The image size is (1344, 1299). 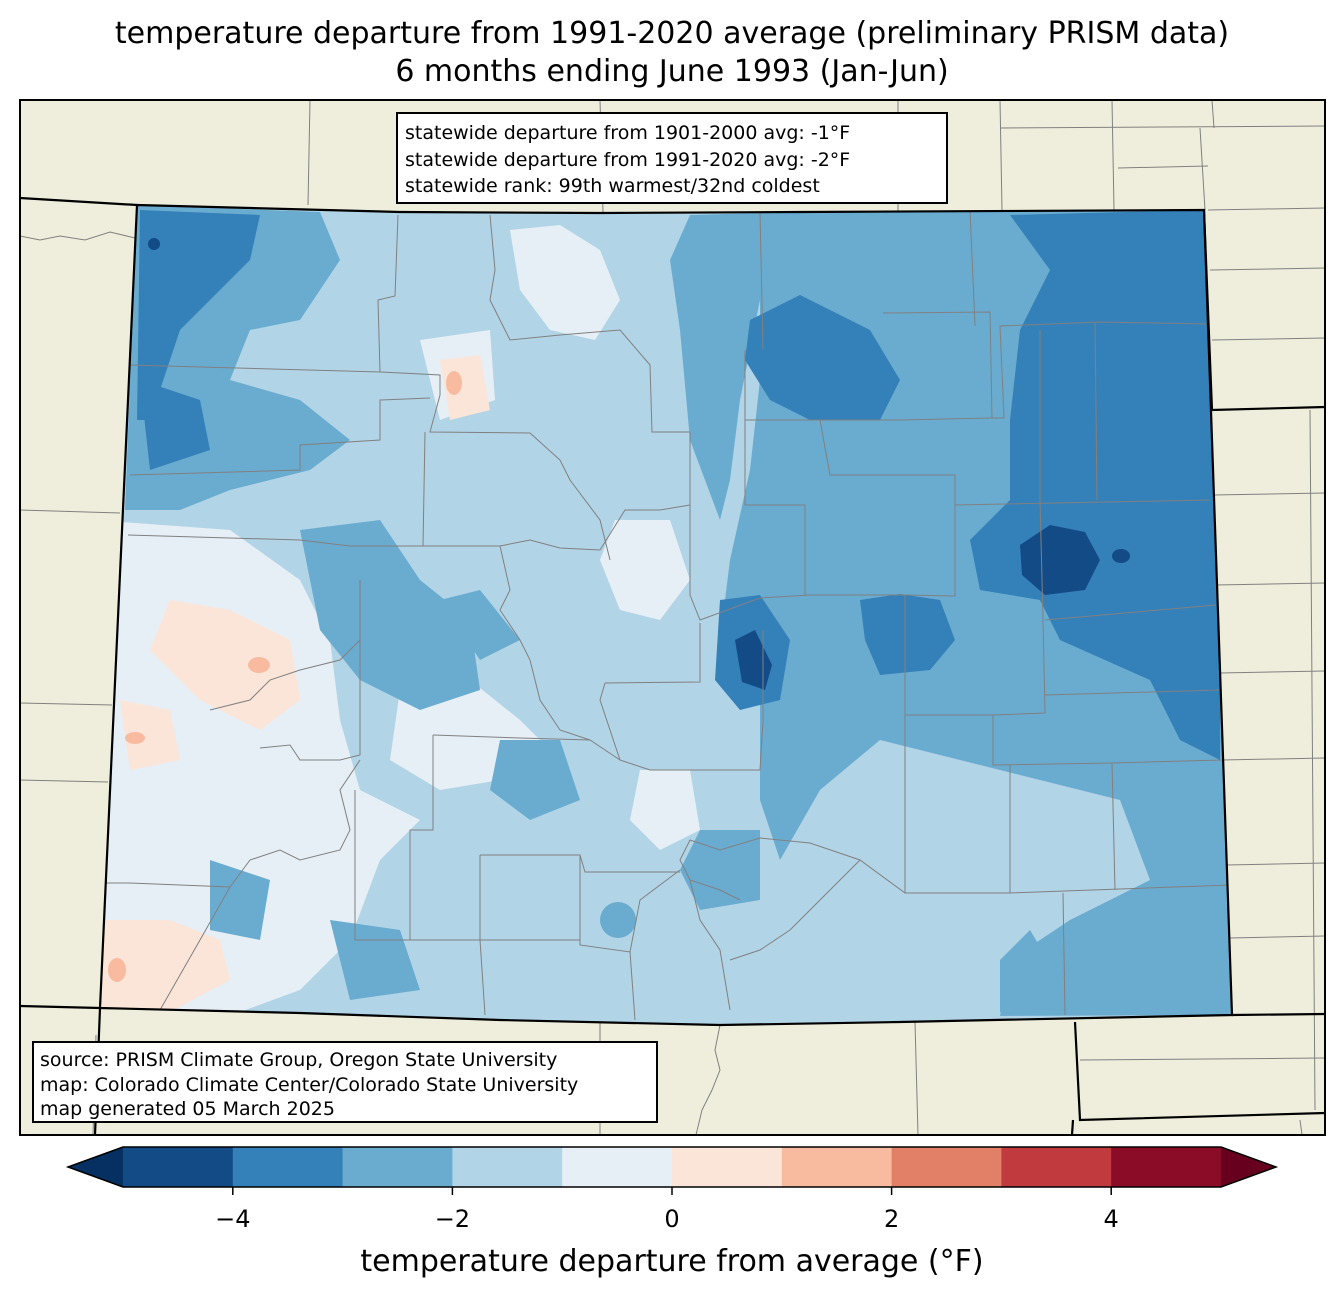 I want to click on colorbar-tick-label: −4, so click(x=233, y=1219).